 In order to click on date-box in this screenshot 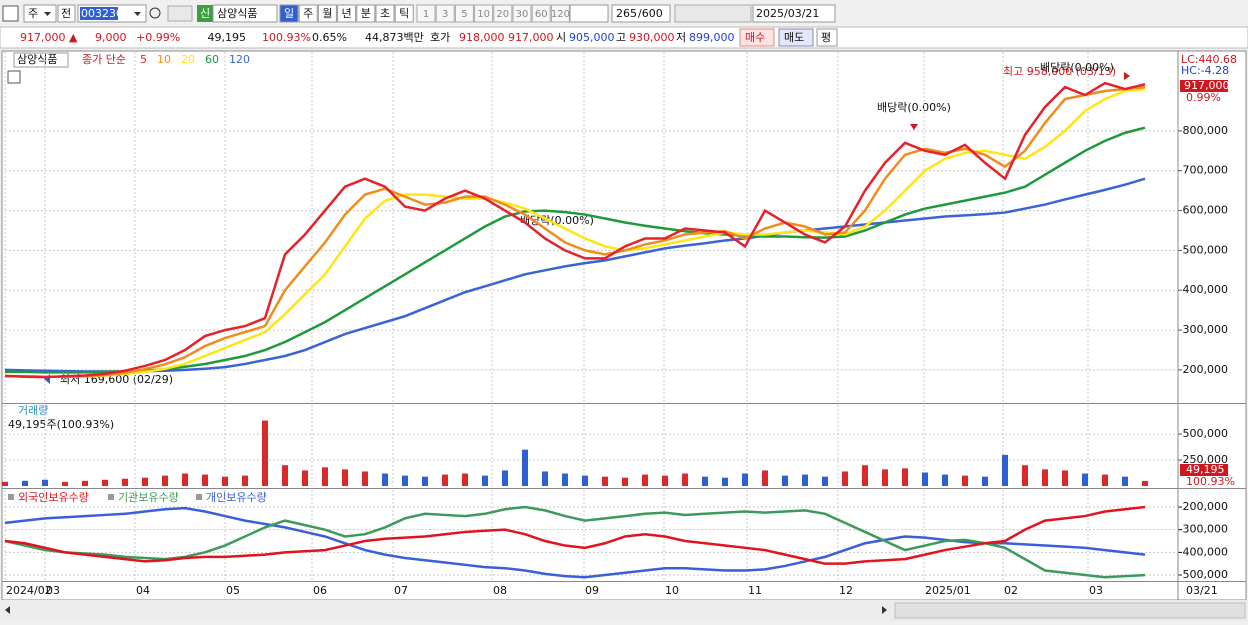, I will do `click(794, 13)`.